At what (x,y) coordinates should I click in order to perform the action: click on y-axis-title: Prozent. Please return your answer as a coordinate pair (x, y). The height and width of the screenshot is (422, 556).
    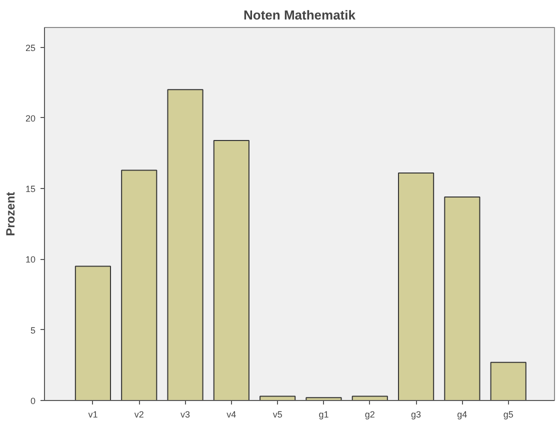
    Looking at the image, I should click on (10, 214).